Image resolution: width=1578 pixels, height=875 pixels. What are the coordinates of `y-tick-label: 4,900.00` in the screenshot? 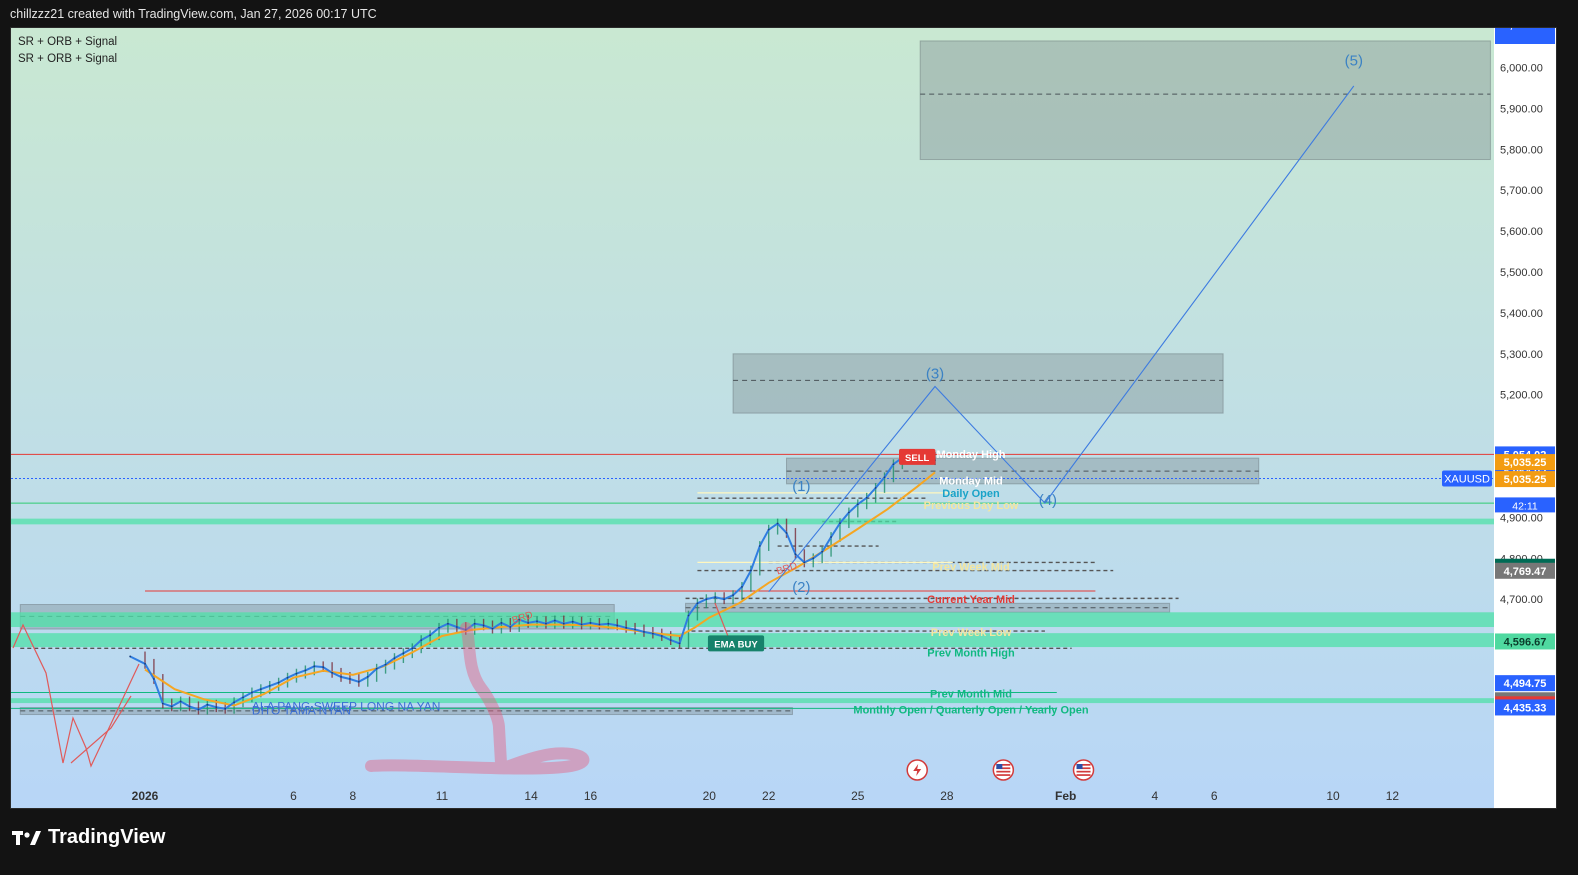 It's located at (1521, 518).